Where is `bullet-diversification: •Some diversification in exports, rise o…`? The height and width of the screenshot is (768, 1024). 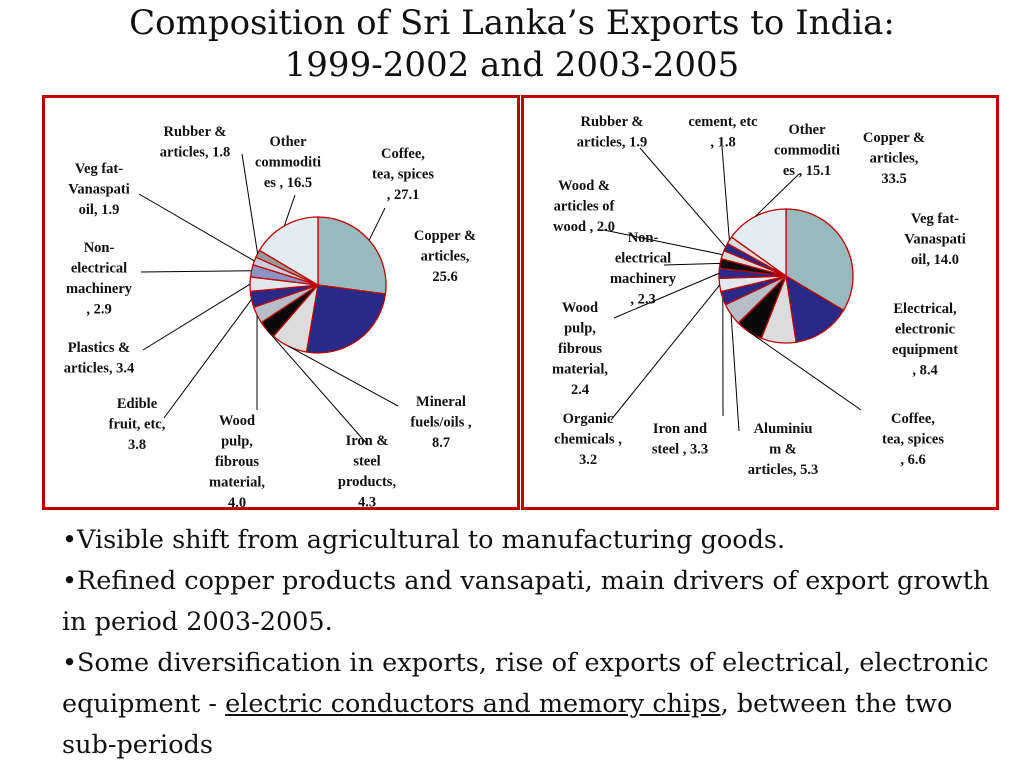 bullet-diversification: •Some diversification in exports, rise o… is located at coordinates (537, 704).